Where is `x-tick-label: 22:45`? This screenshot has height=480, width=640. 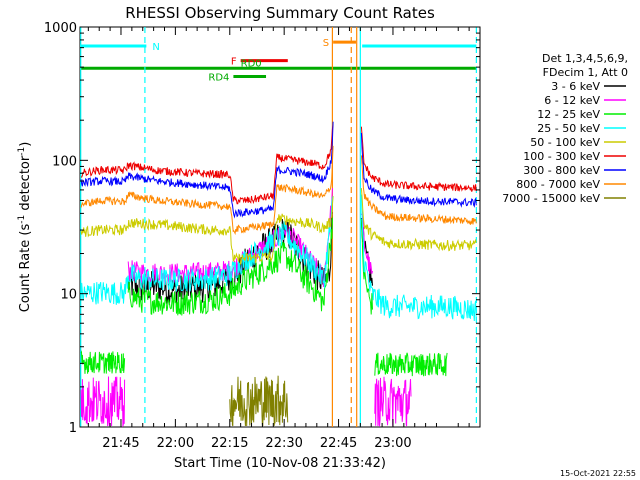 x-tick-label: 22:45 is located at coordinates (338, 443).